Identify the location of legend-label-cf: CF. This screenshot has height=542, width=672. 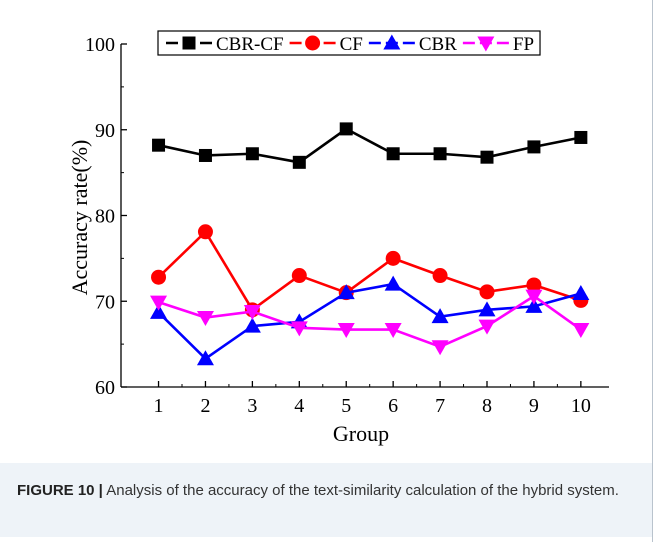
(351, 44).